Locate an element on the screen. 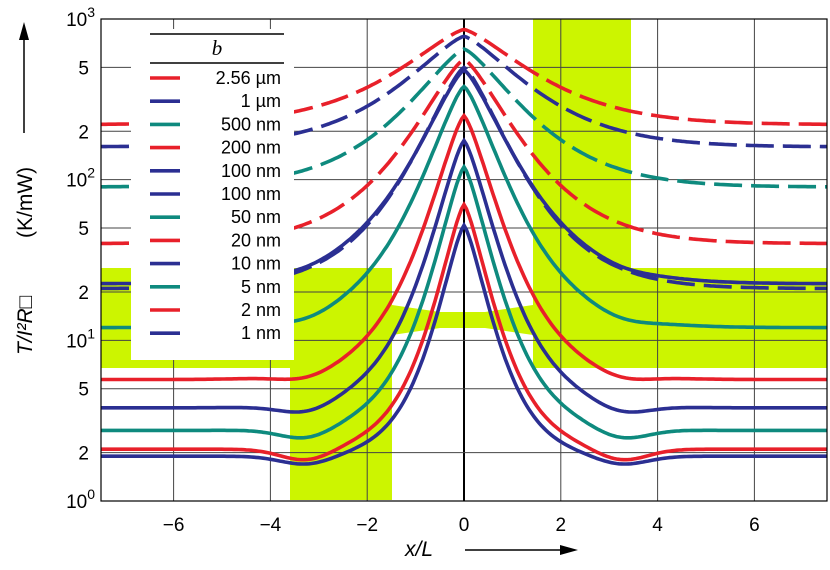 This screenshot has width=830, height=570. y-tick-label: 10¹ is located at coordinates (80, 338).